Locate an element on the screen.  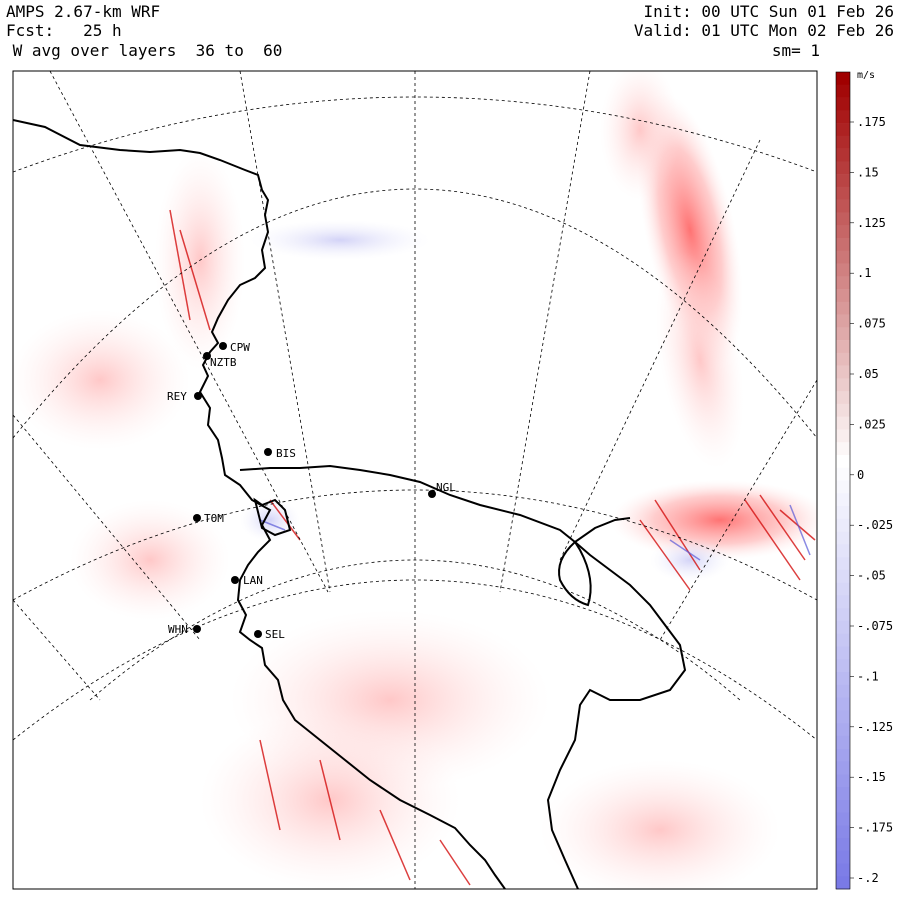
svg-text: NGL is located at coordinates (446, 487).